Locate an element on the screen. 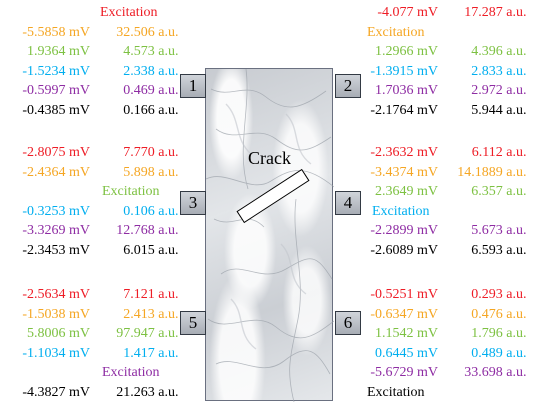 The image size is (550, 407). reading-row: -5.5858 mV 32.506 a.u. is located at coordinates (100, 33).